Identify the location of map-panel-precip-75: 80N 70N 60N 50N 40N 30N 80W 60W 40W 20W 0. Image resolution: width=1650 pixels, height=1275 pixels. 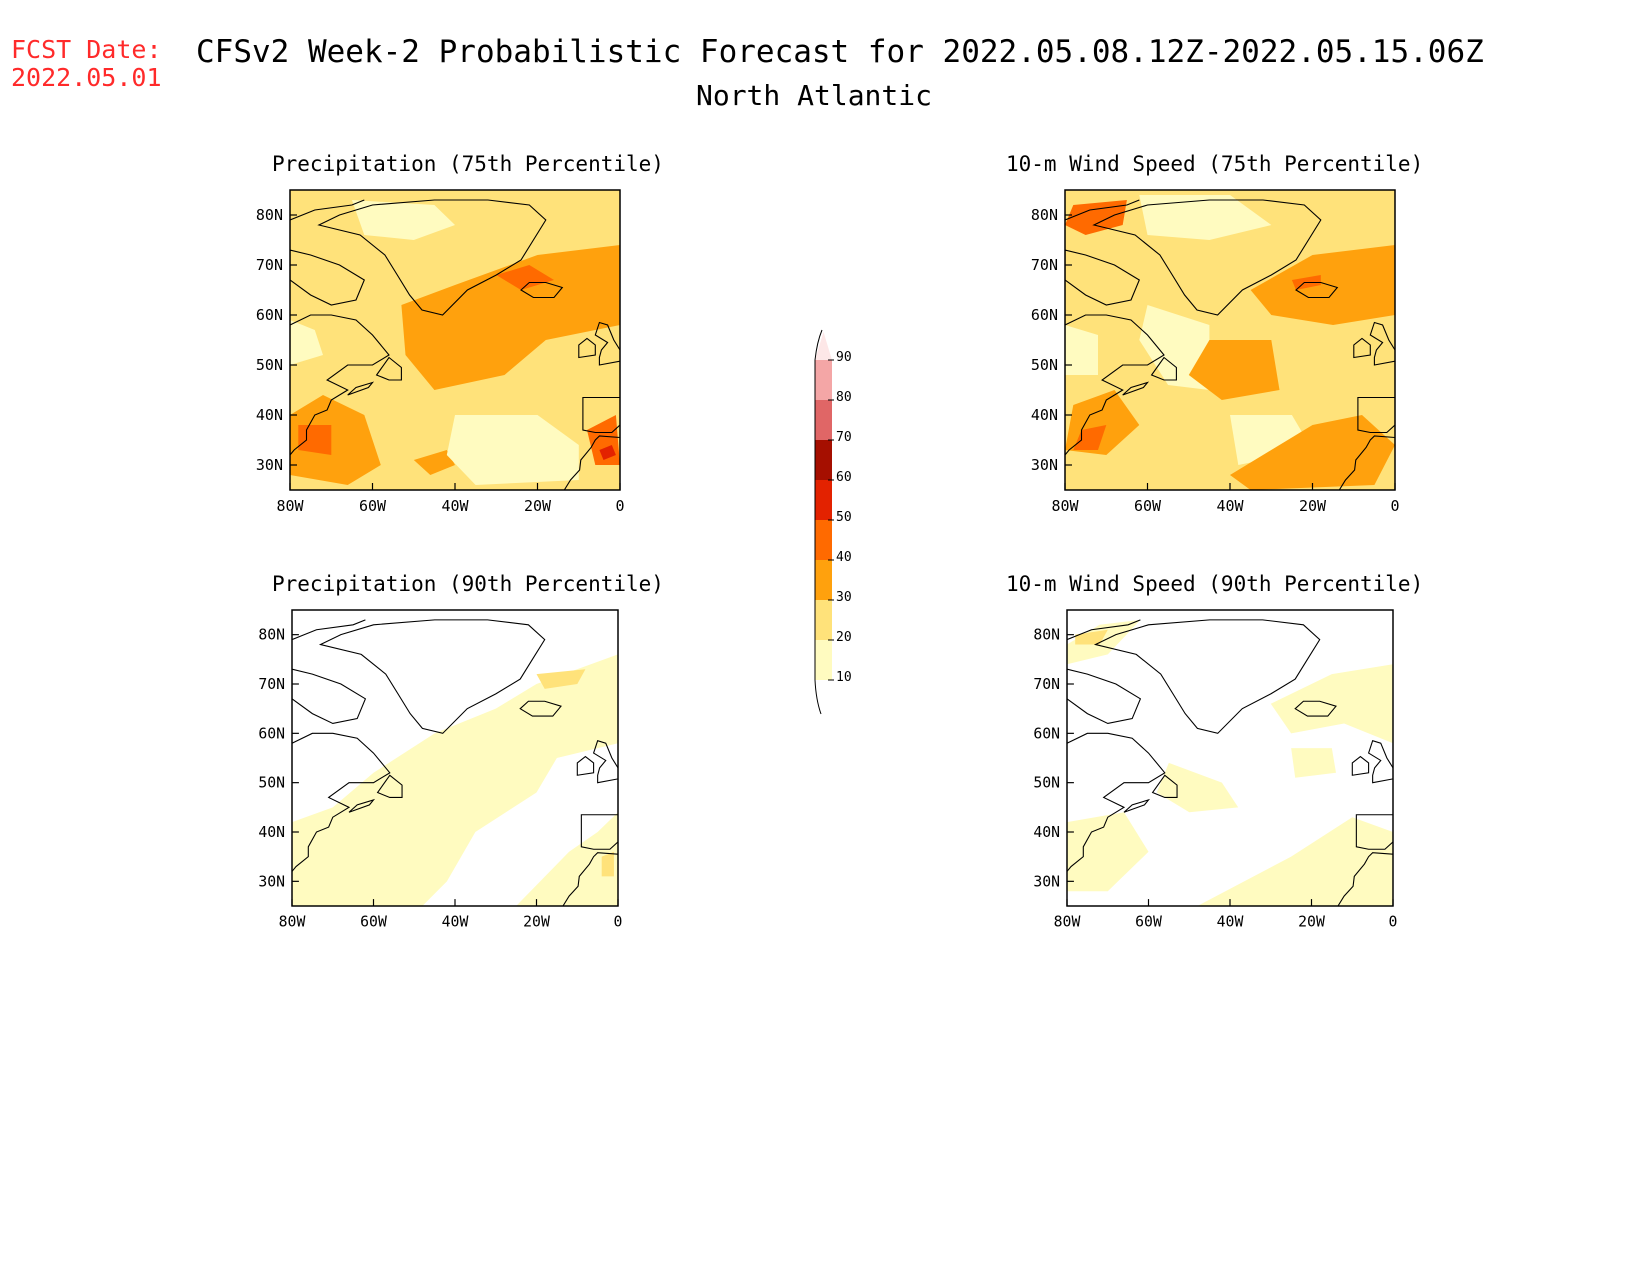
(440, 352).